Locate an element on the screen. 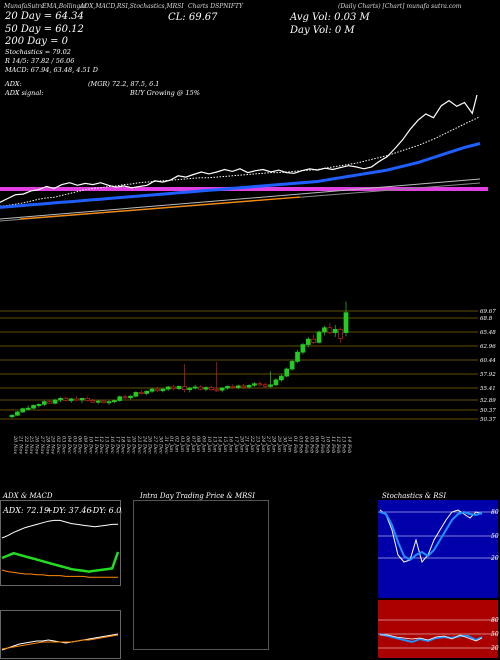 This screenshot has height=660, width=500. ema200-band is located at coordinates (244, 189).